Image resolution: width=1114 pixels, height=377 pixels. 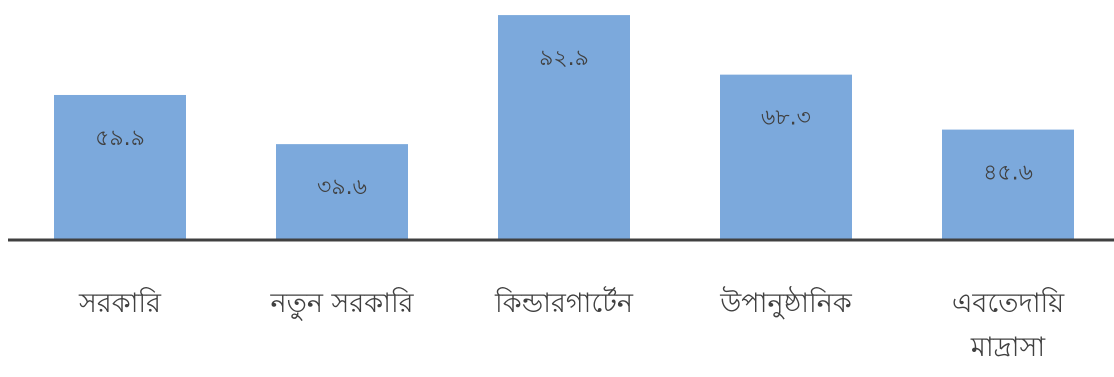 I want to click on category-label-5-line-1: এবতেদায়ি, so click(x=1008, y=303).